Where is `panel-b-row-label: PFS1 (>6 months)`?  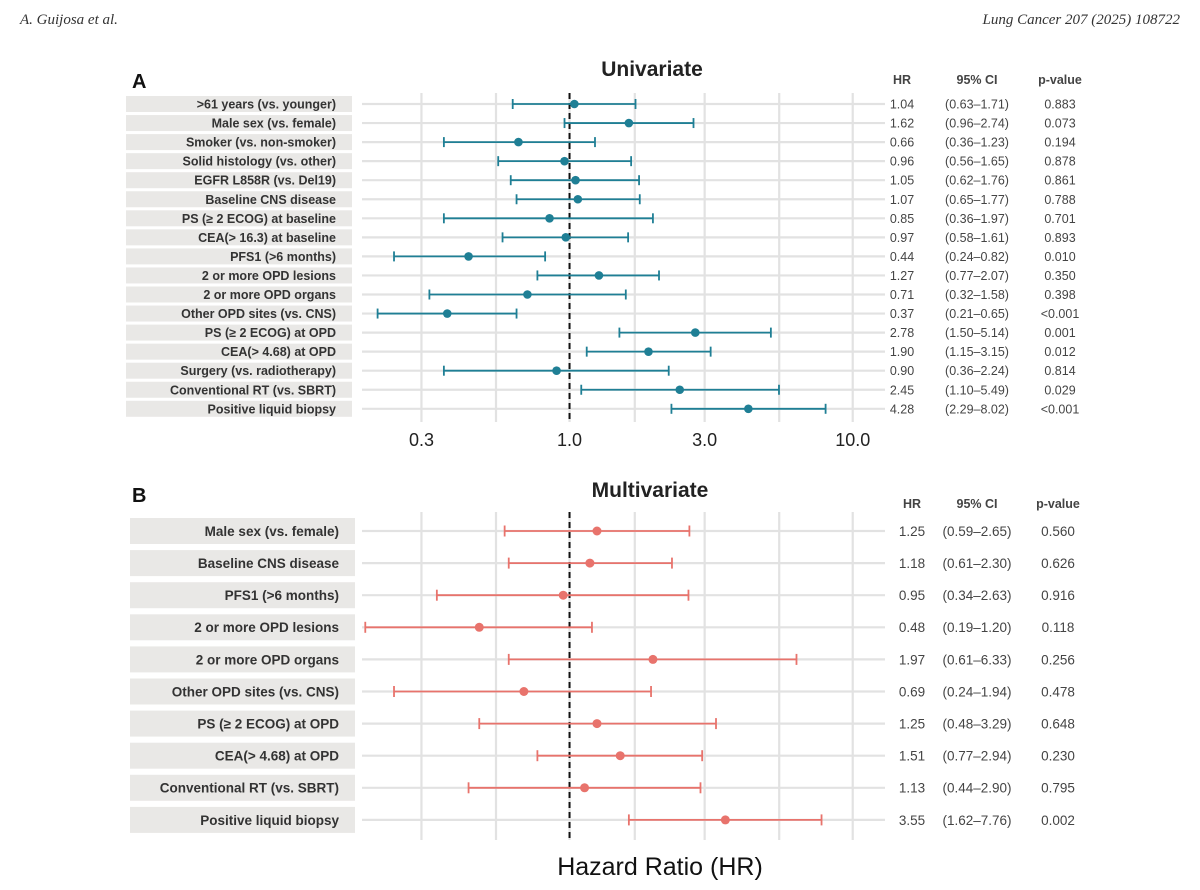
panel-b-row-label: PFS1 (>6 months) is located at coordinates (282, 595).